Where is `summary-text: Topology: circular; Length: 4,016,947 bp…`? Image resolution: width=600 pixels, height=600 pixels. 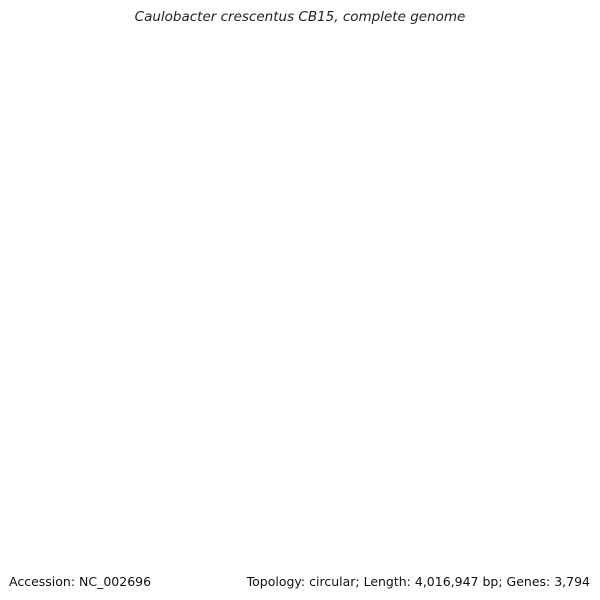
summary-text: Topology: circular; Length: 4,016,947 bp… is located at coordinates (418, 581).